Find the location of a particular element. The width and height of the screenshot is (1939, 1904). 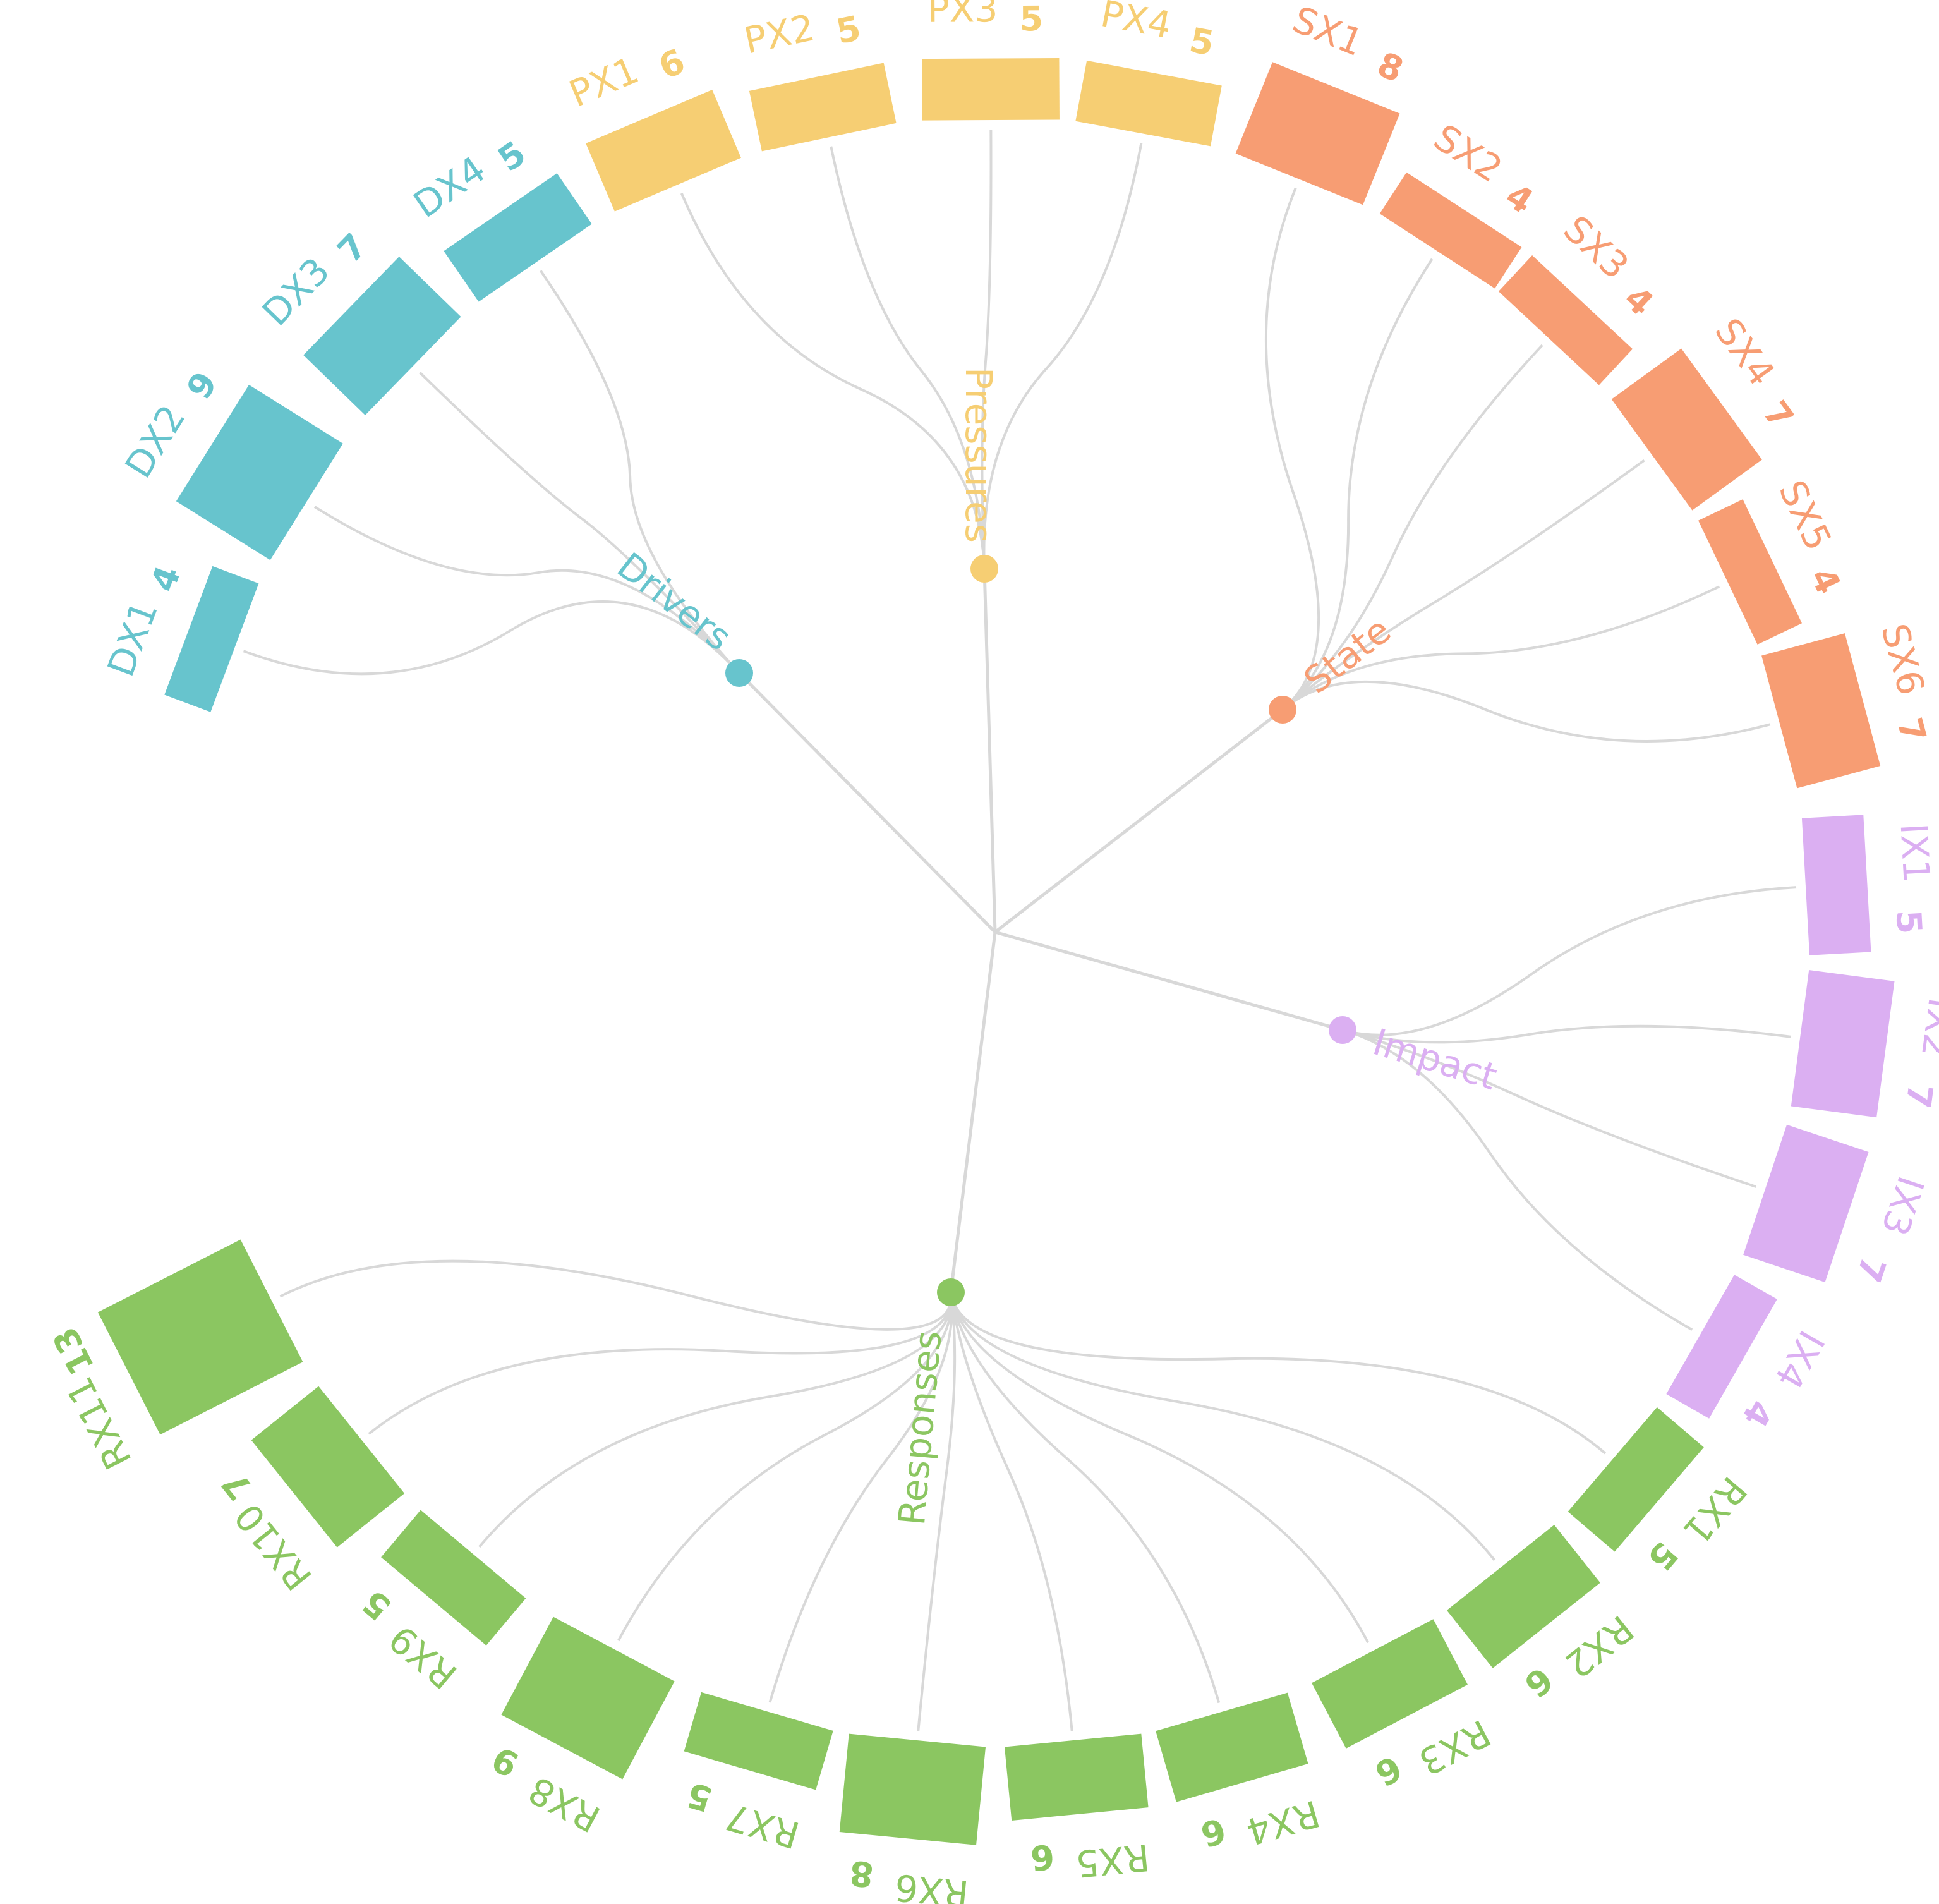

link-rx10 is located at coordinates (660, 1363).